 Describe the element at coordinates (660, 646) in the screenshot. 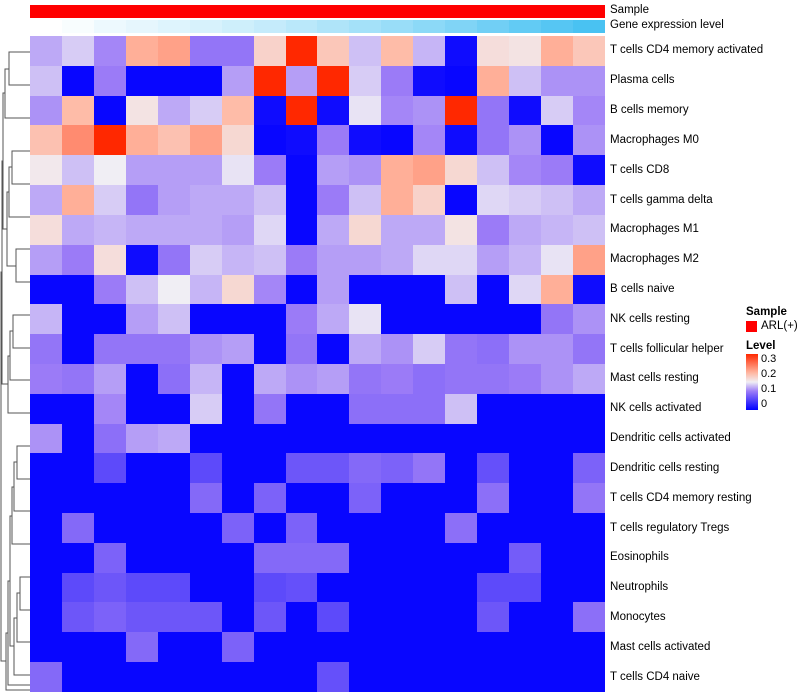

I see `heatmap-row-label: Mast cells activated` at that location.